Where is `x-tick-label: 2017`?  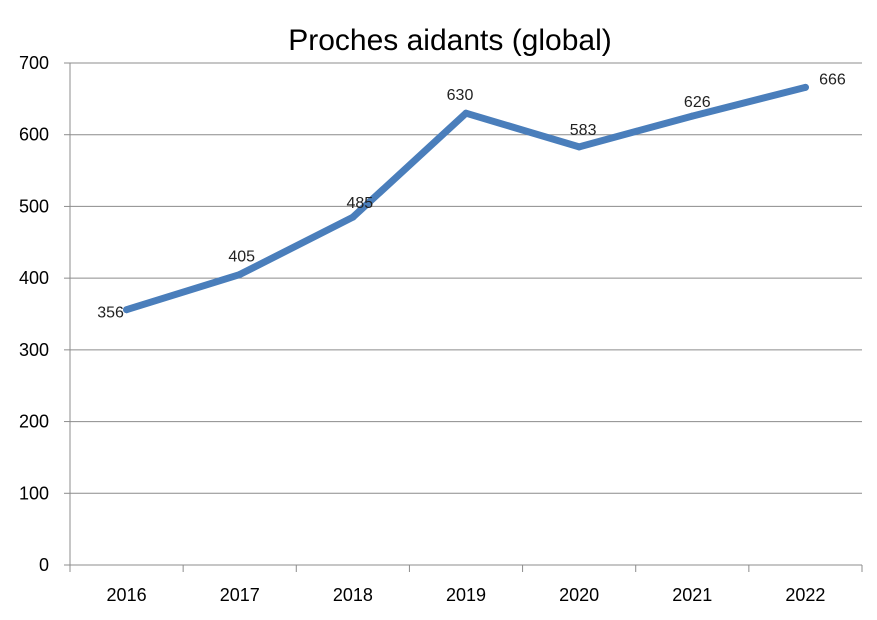
x-tick-label: 2017 is located at coordinates (240, 595).